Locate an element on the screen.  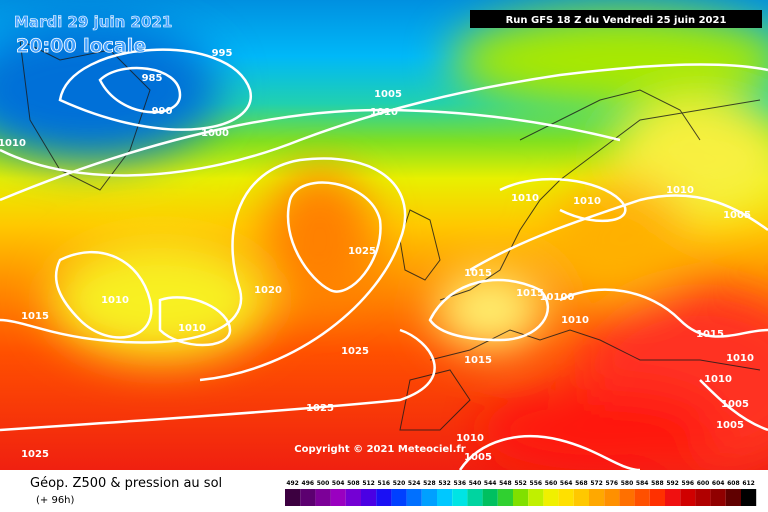
map-time: 20:00 locale is located at coordinates (81, 46).